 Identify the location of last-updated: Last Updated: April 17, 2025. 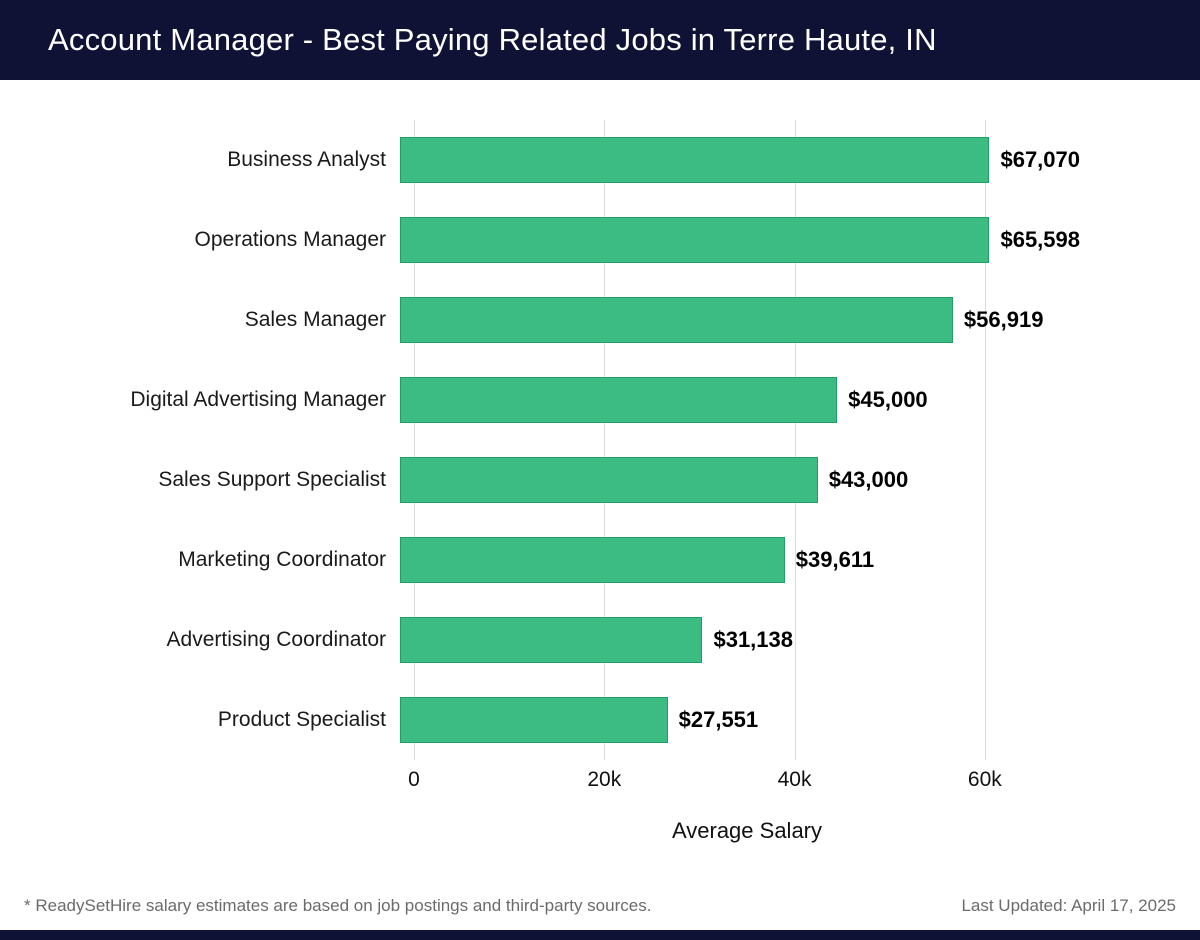
(1068, 905).